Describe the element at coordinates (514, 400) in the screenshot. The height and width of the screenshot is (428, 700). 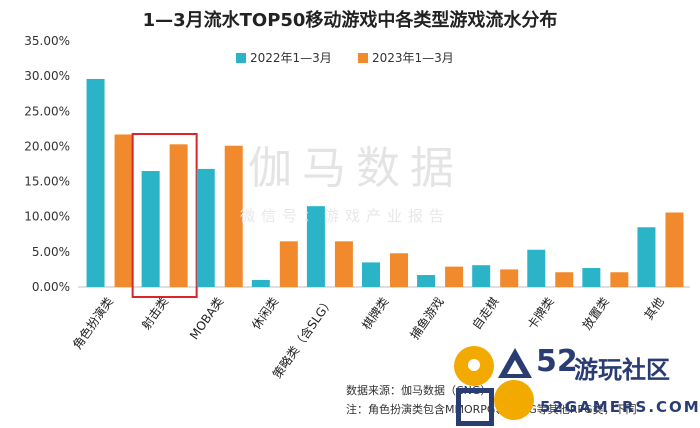
I see `logo-cross-icon` at that location.